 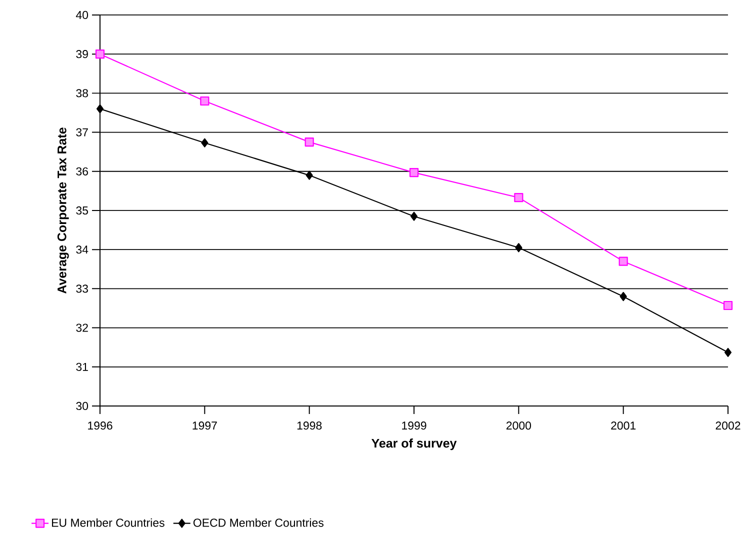 What do you see at coordinates (623, 426) in the screenshot?
I see `x-tick-label: 2001` at bounding box center [623, 426].